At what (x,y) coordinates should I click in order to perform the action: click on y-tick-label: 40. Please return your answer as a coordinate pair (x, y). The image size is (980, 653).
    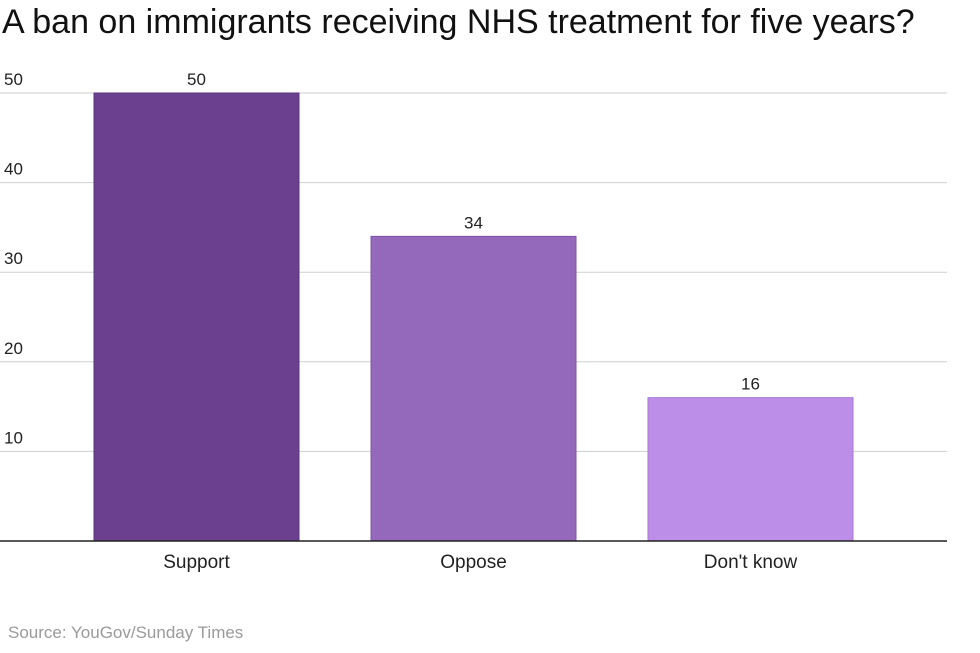
    Looking at the image, I should click on (13, 169).